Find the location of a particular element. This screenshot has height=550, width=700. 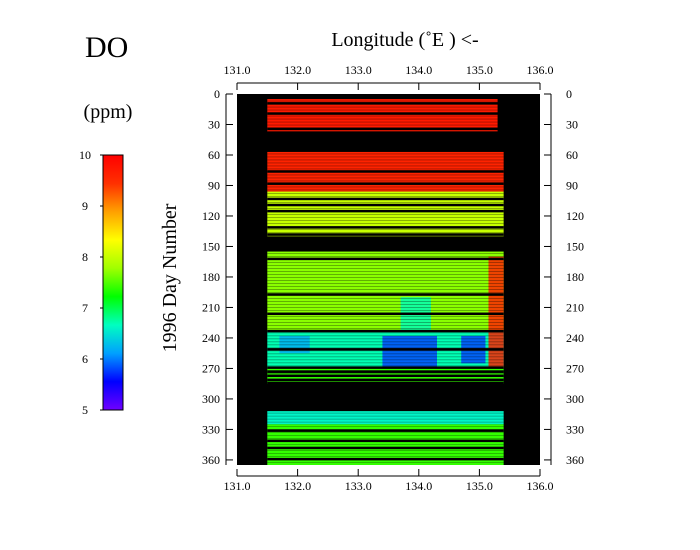

y-tick-label-right: 0 is located at coordinates (569, 94).